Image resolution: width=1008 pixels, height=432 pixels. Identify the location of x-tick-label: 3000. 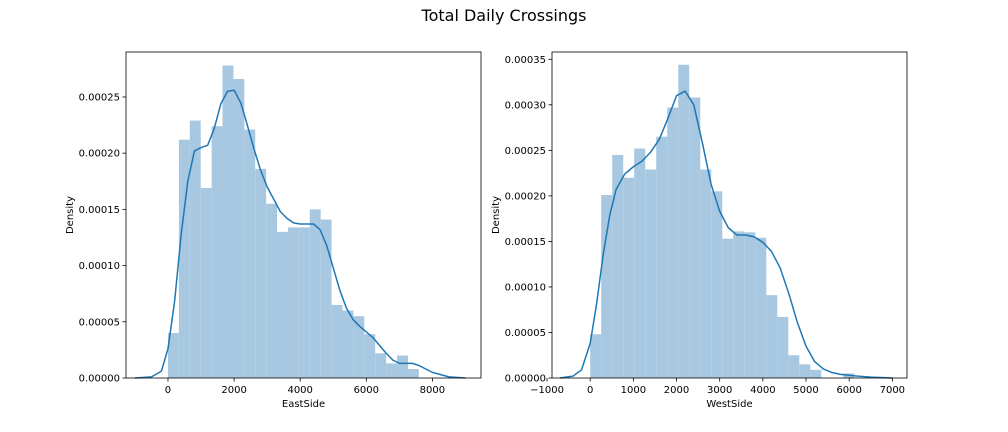
(719, 390).